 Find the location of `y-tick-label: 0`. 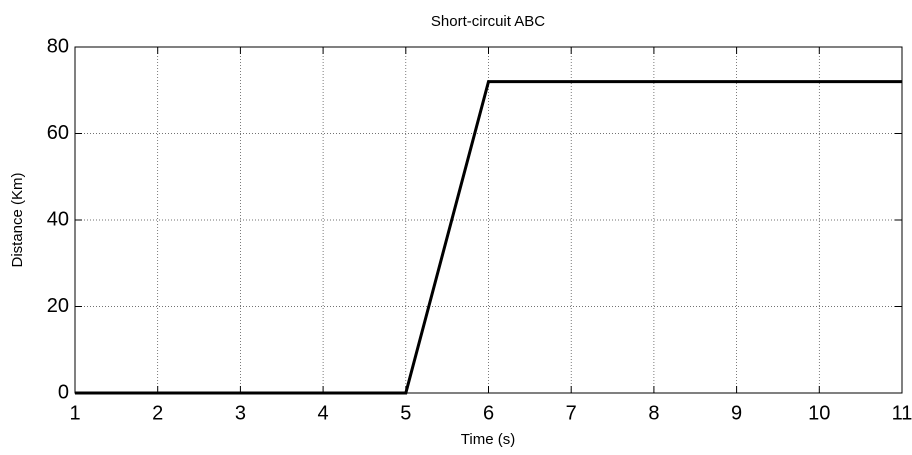

y-tick-label: 0 is located at coordinates (63, 392).